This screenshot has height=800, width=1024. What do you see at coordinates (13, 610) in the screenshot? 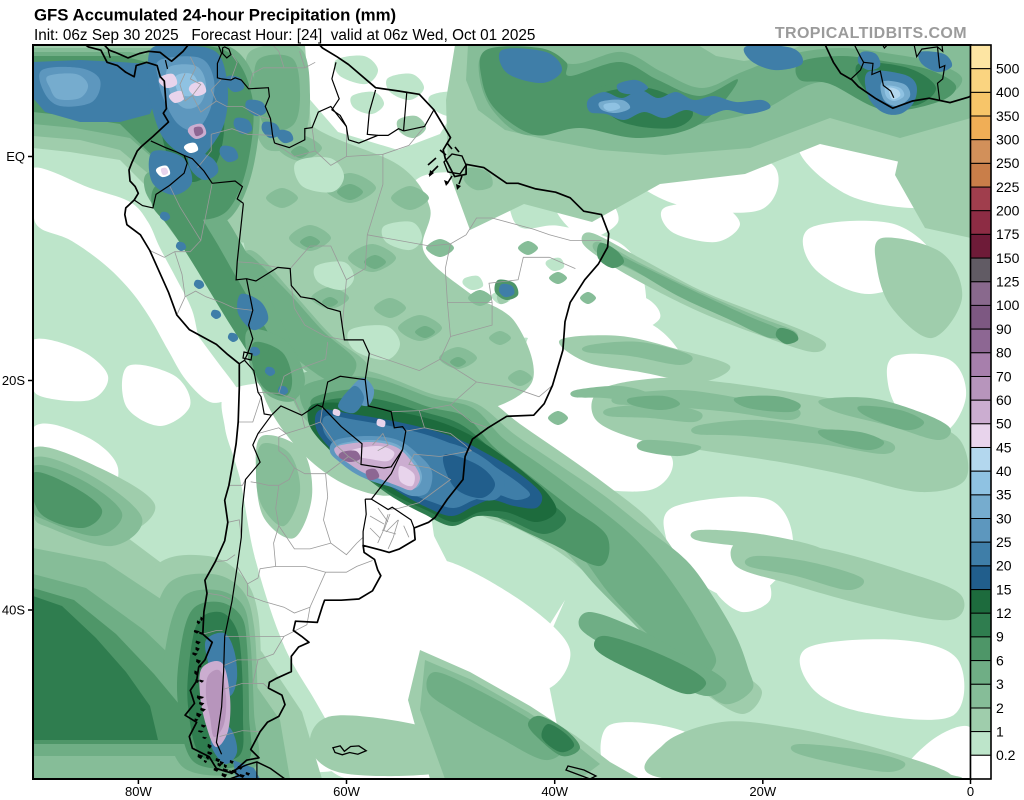
I see `svg-text: 40S` at bounding box center [13, 610].